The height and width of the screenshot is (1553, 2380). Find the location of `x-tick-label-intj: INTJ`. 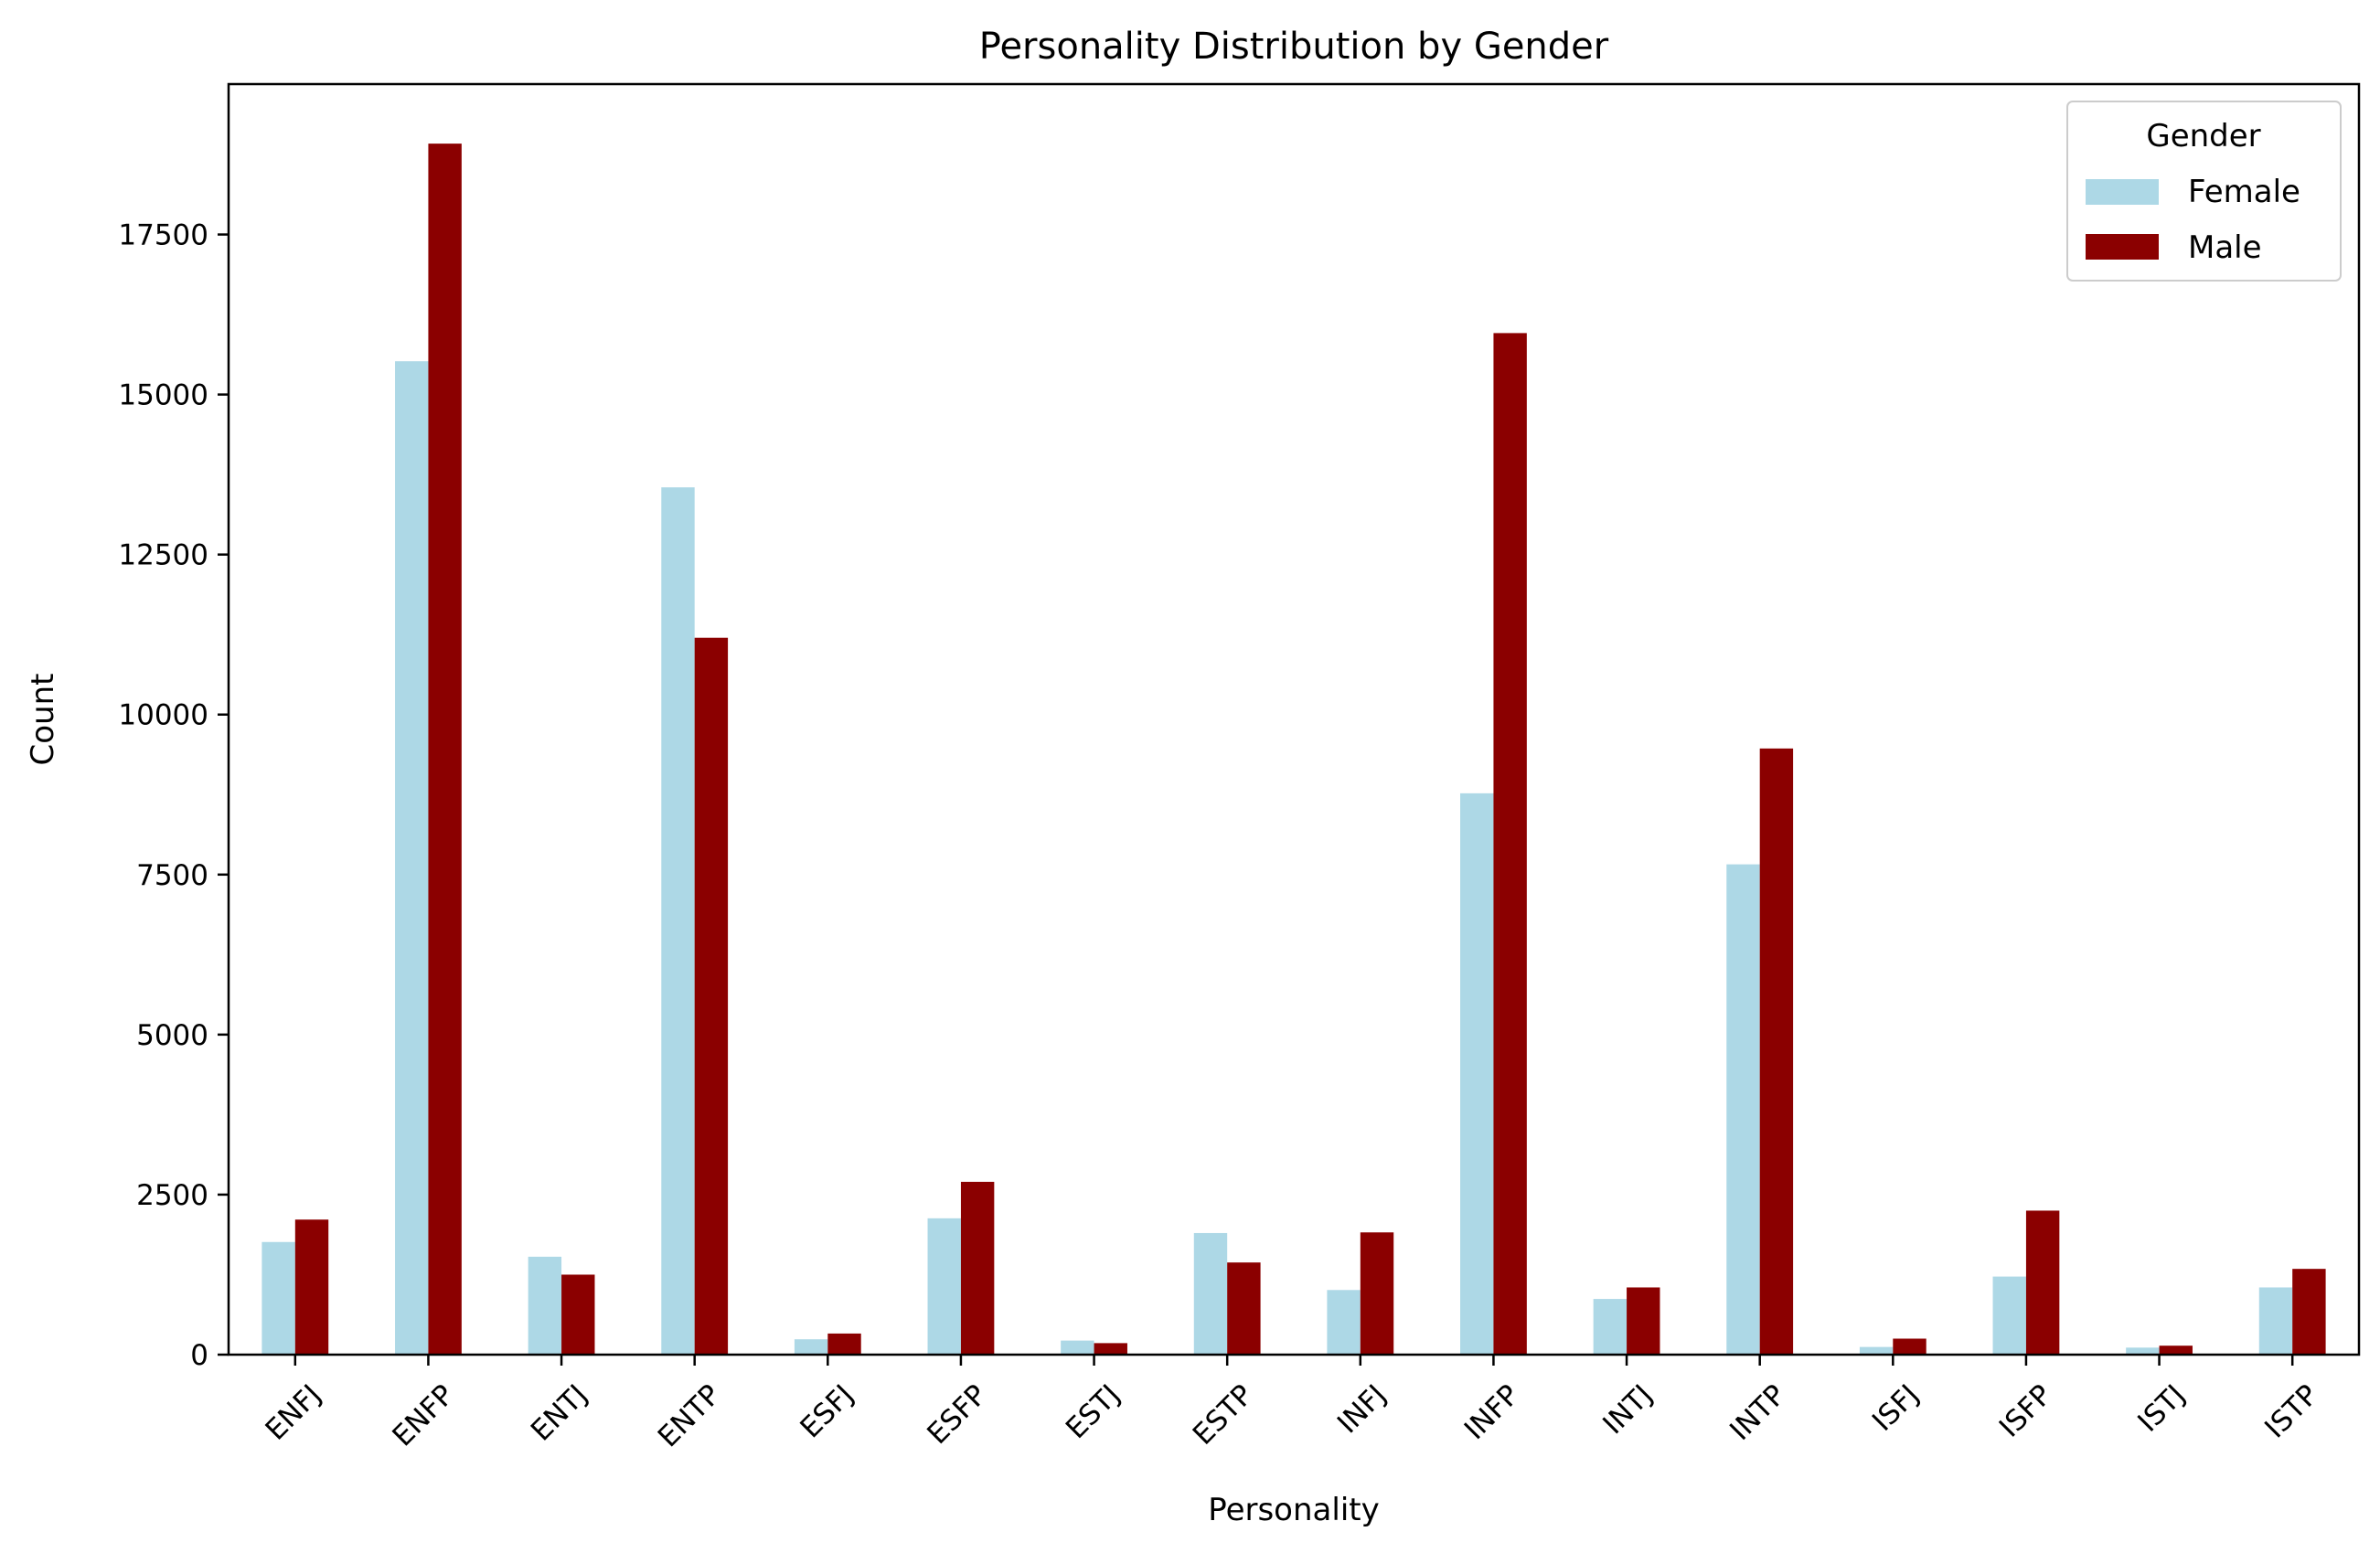

x-tick-label-intj: INTJ is located at coordinates (1627, 1409).